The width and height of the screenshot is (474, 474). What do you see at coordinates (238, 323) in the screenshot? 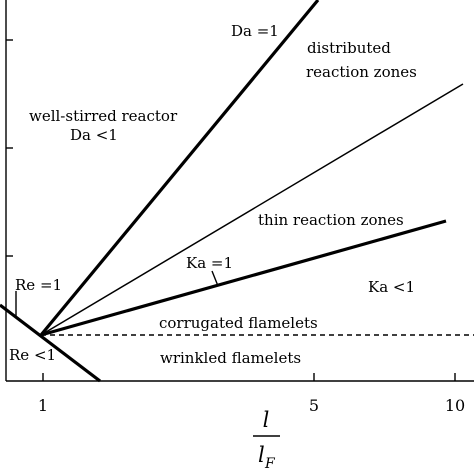
I see `corrugated-label: corrugated flamelets` at bounding box center [238, 323].